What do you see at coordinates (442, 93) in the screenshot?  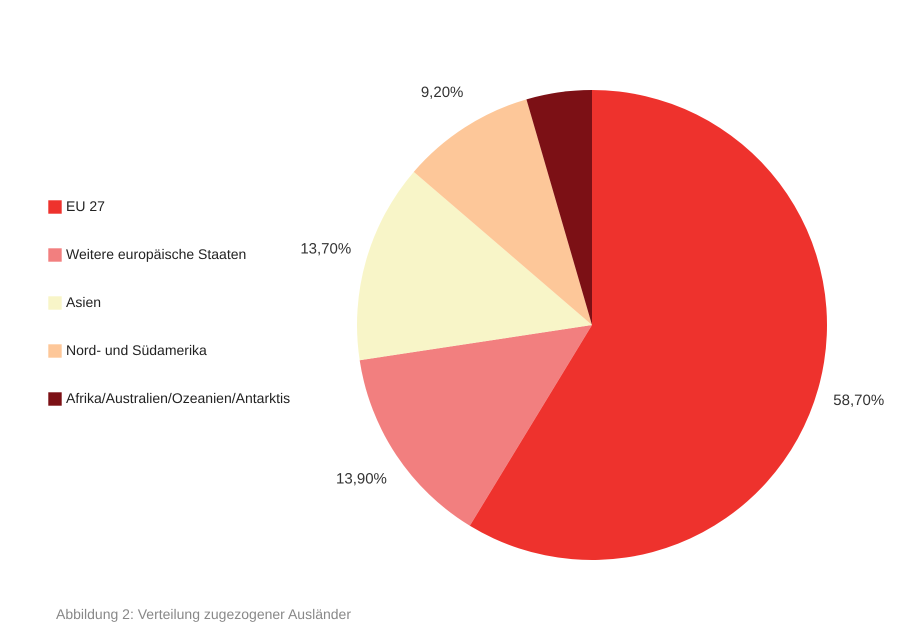 I see `data-label: 9,20%` at bounding box center [442, 93].